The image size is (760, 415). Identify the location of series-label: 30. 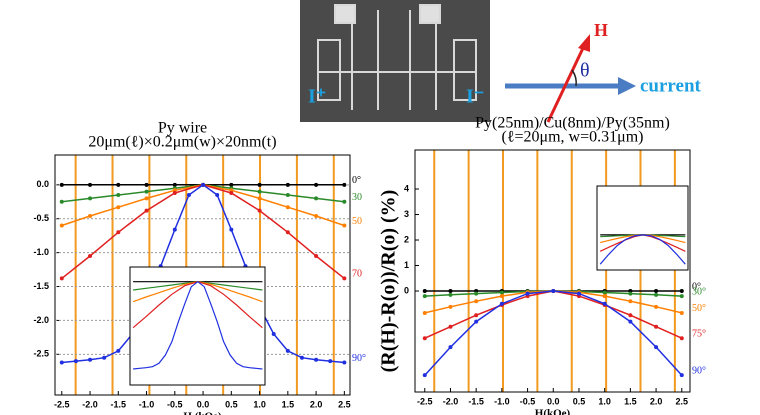
(357, 197).